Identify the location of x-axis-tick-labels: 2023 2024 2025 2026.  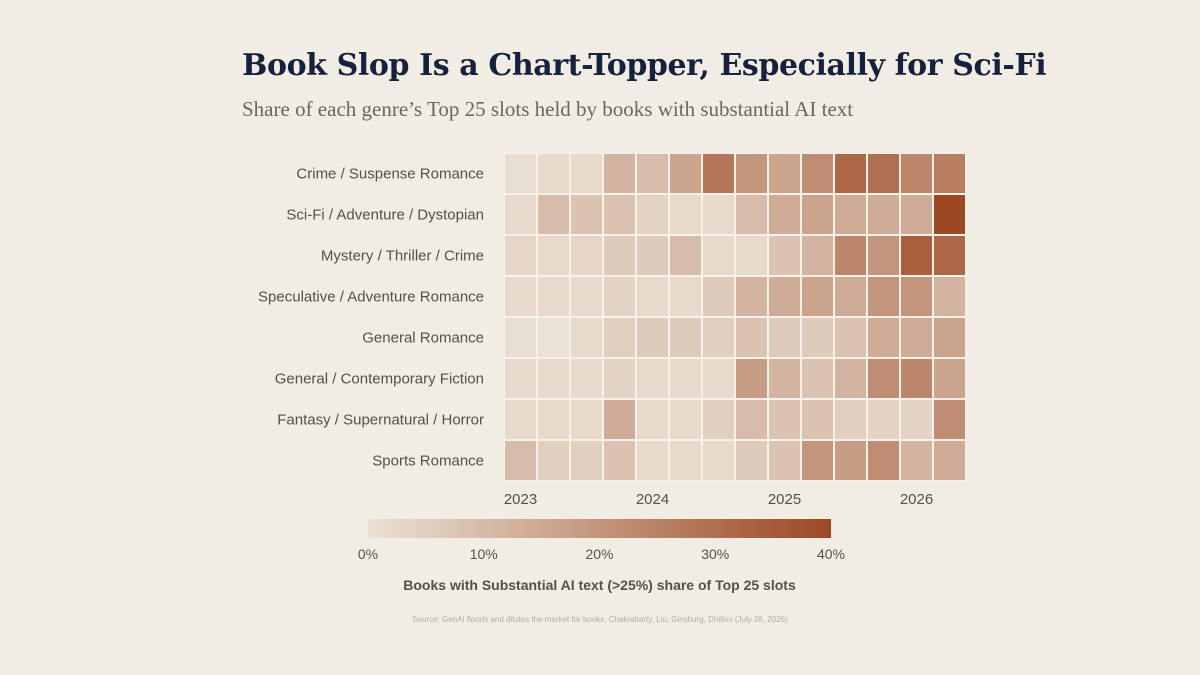
(718, 499).